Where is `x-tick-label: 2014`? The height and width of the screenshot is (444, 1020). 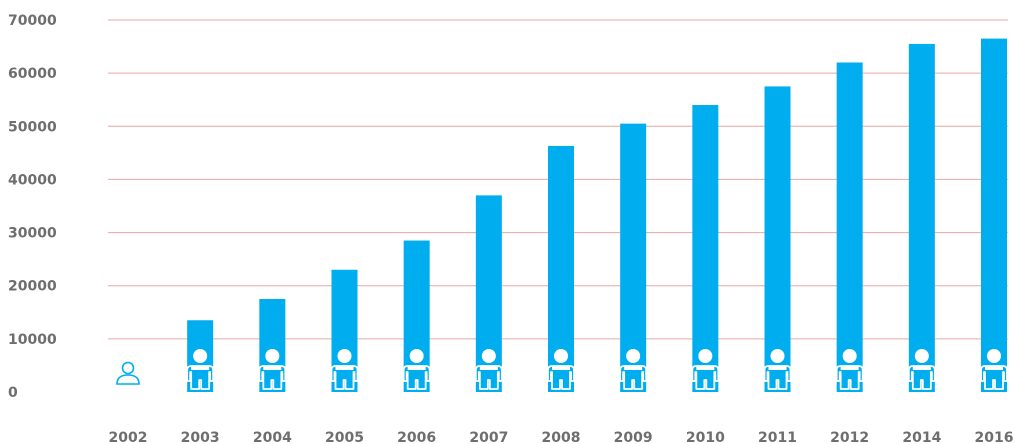 x-tick-label: 2014 is located at coordinates (921, 437).